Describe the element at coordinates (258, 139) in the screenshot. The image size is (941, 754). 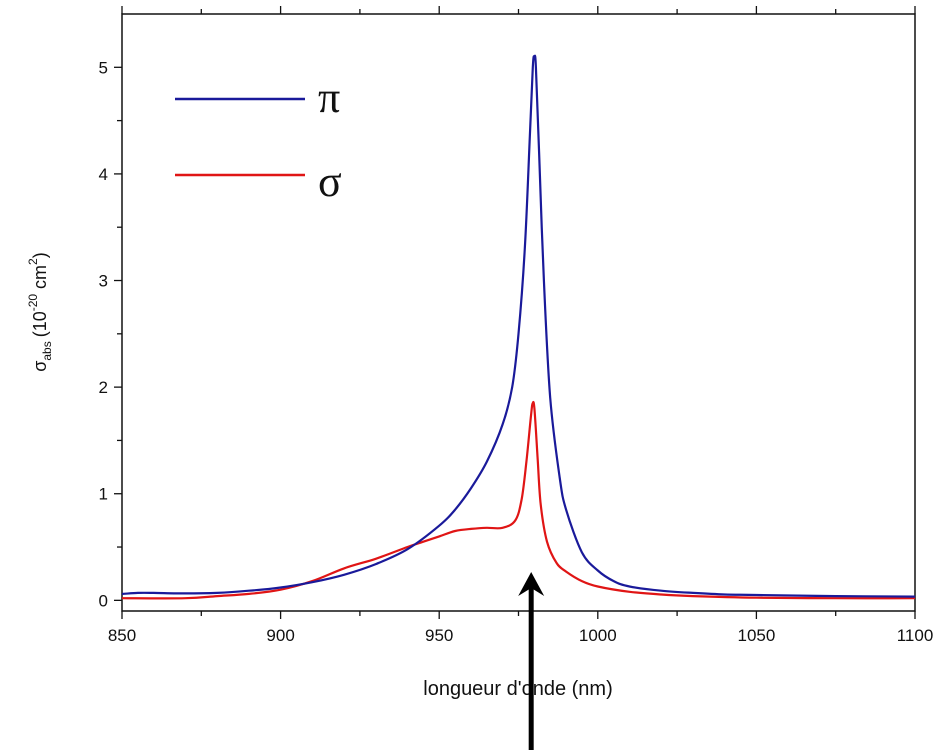
I see `legend: π σ` at that location.